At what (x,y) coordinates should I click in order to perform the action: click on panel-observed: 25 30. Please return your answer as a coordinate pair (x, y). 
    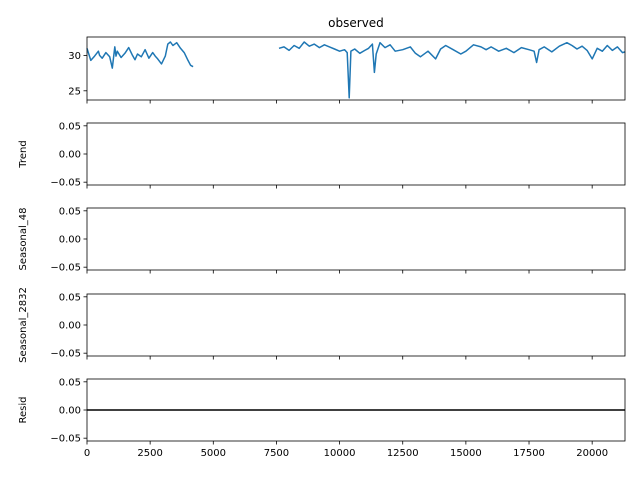
    Looking at the image, I should click on (347, 70).